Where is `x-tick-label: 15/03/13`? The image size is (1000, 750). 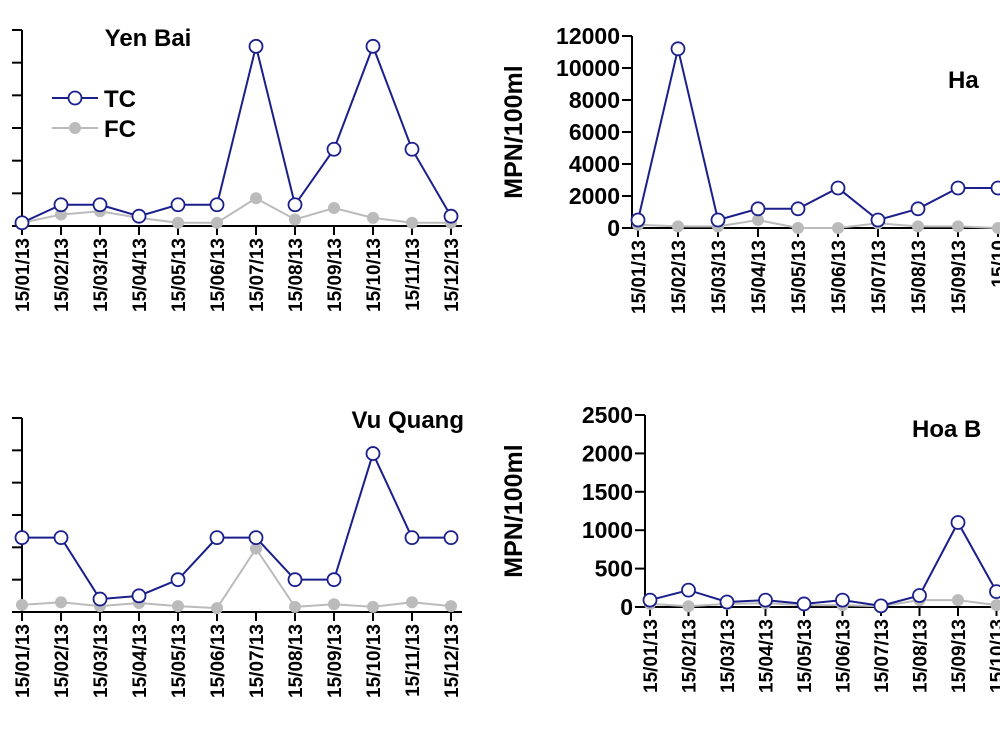 x-tick-label: 15/03/13 is located at coordinates (728, 656).